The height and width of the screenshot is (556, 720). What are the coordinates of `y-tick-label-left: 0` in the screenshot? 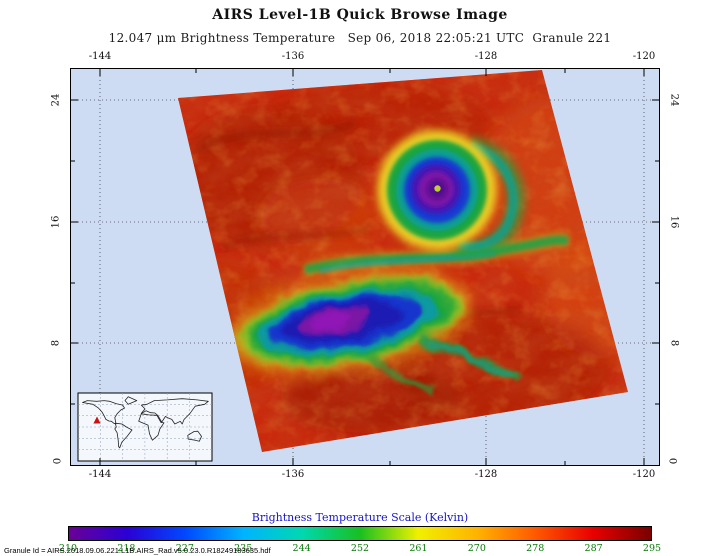 It's located at (58, 461).